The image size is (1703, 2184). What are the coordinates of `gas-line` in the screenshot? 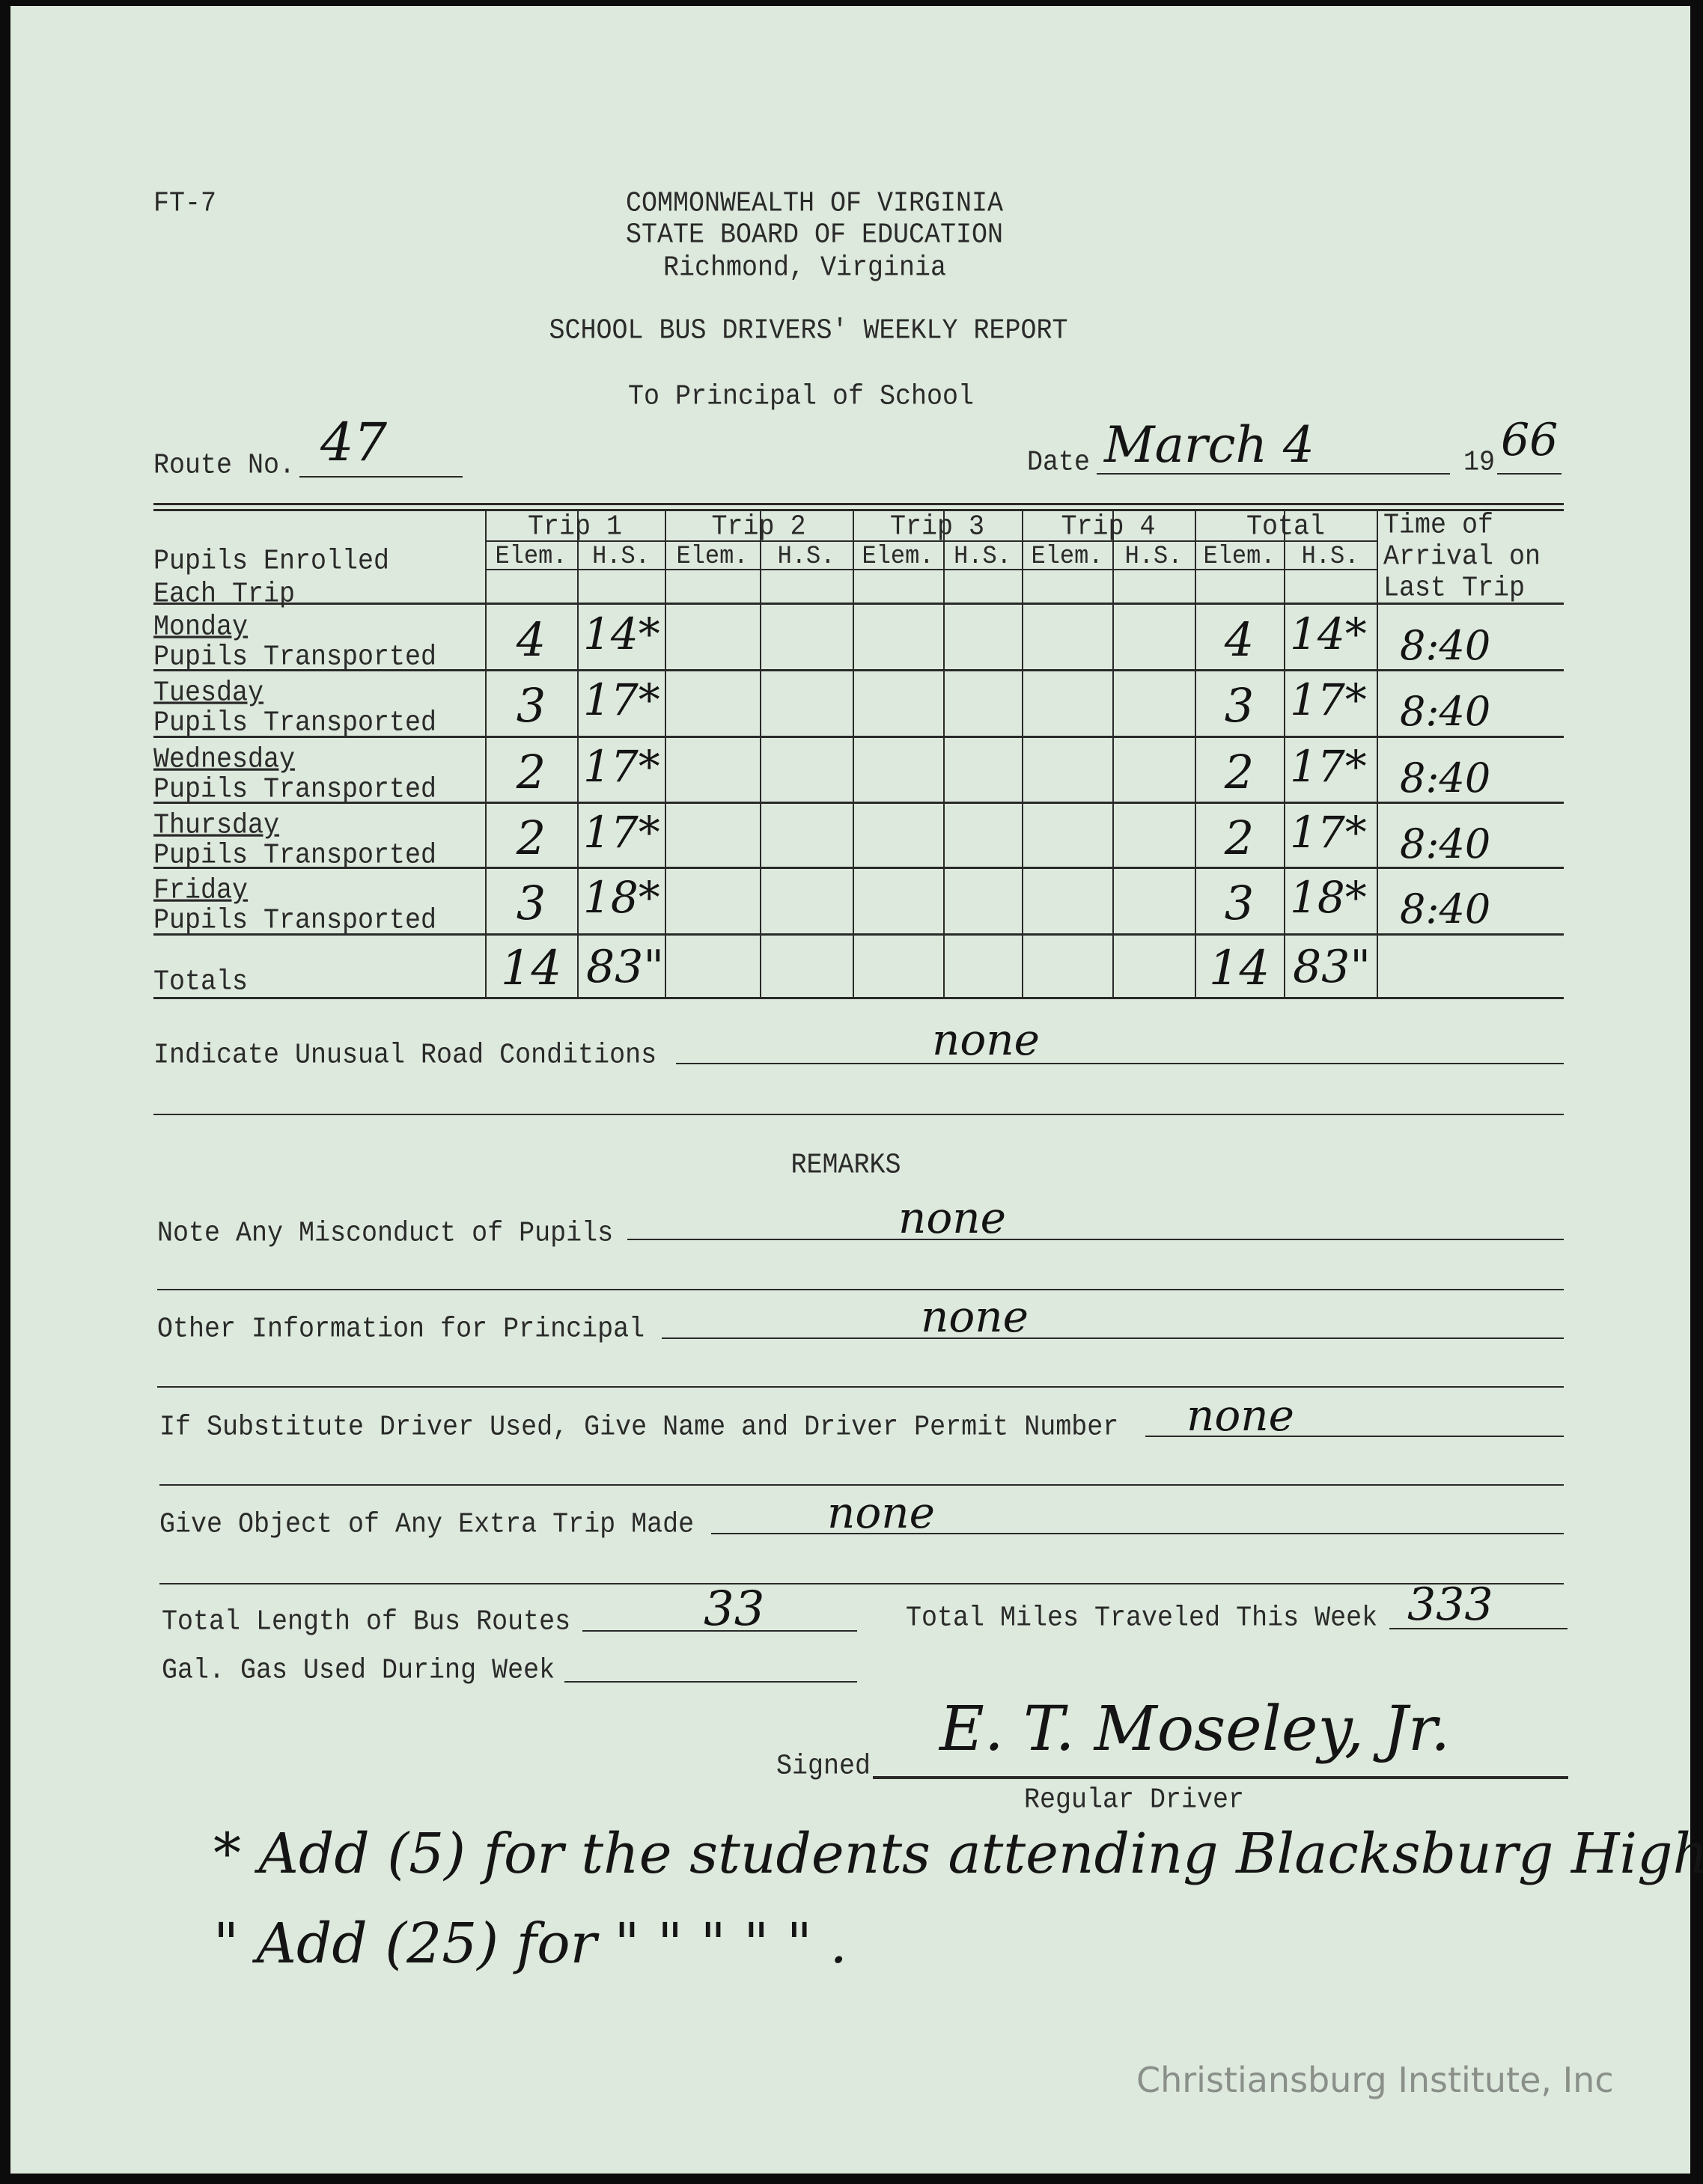 It's located at (710, 1682).